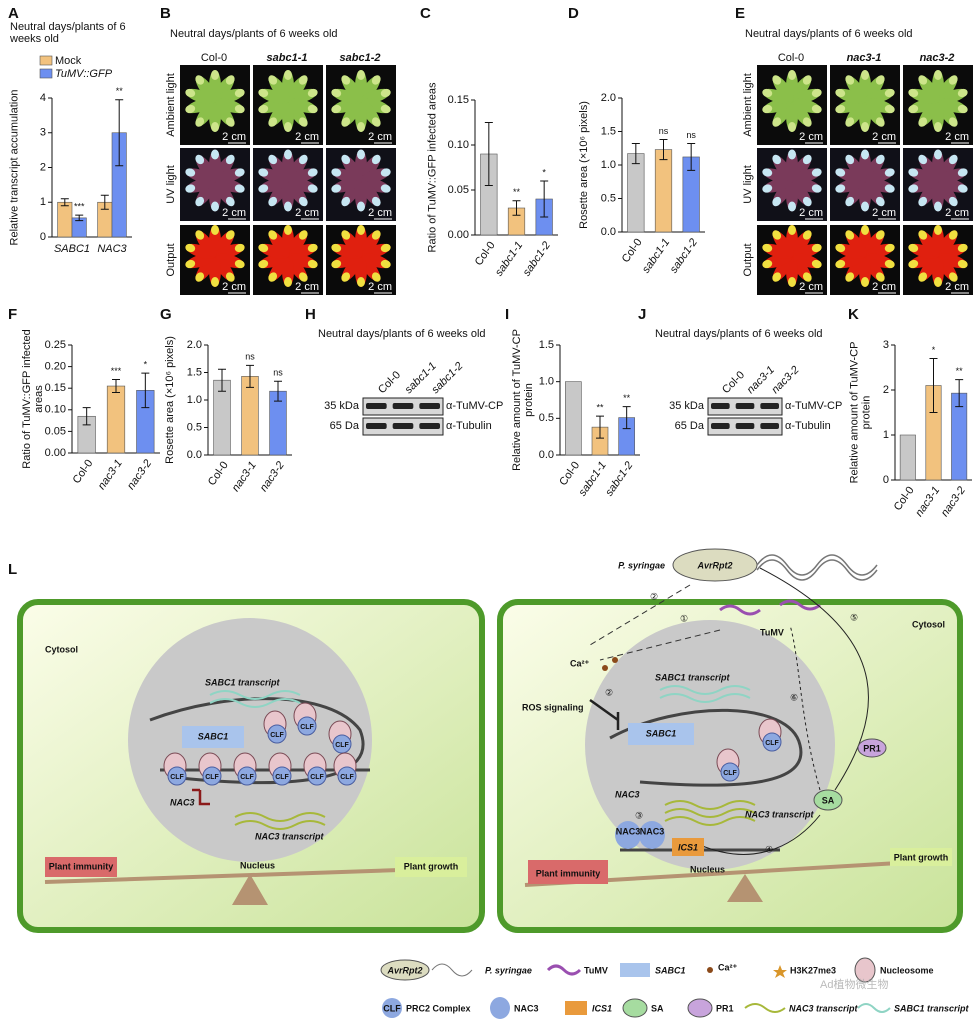  I want to click on legend-label: TuMV::GFP, so click(84, 74).